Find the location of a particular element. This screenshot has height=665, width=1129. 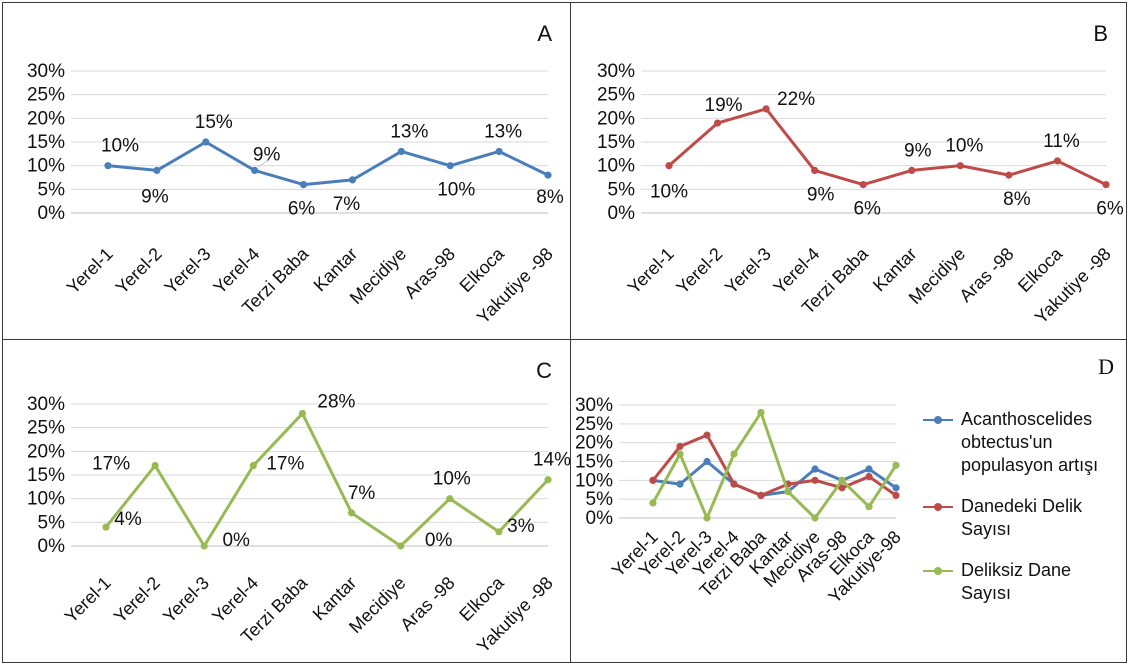

label-leader-line is located at coordinates (263, 163).